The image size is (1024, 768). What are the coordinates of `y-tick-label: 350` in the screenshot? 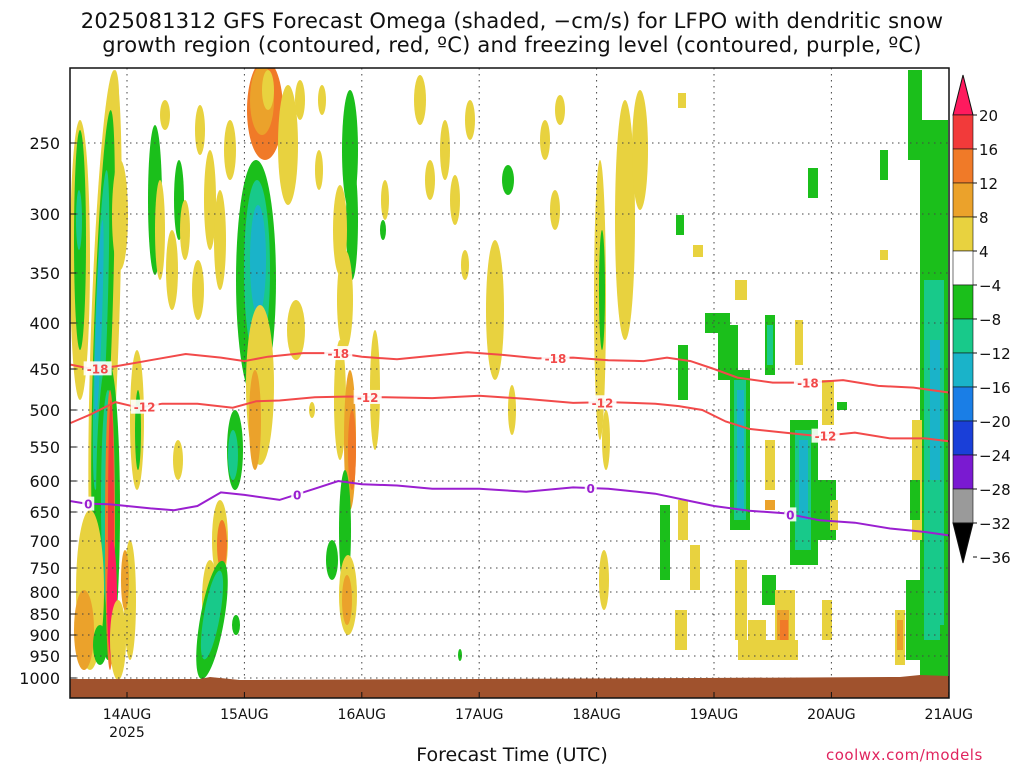 It's located at (44, 273).